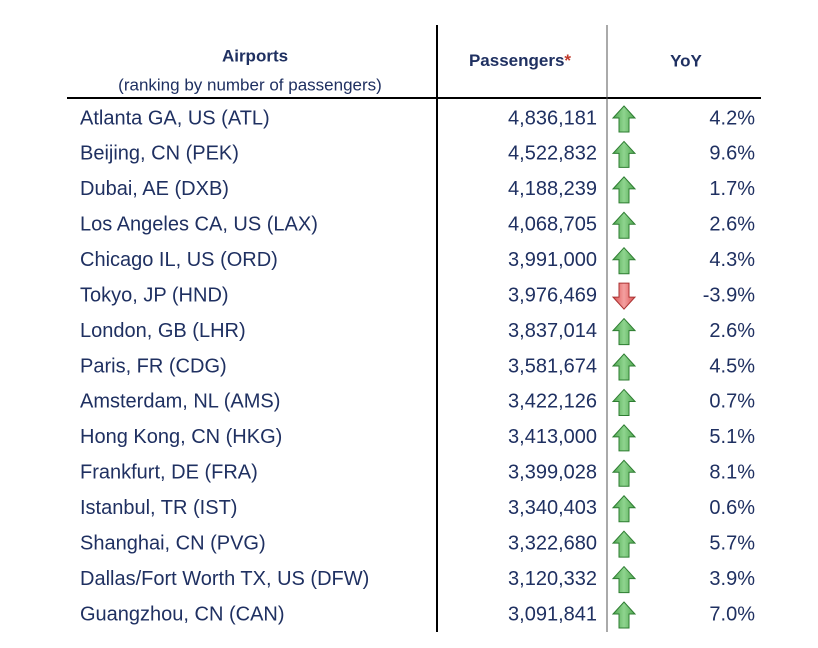 Image resolution: width=818 pixels, height=648 pixels. I want to click on header-passengers: Passengers*, so click(520, 60).